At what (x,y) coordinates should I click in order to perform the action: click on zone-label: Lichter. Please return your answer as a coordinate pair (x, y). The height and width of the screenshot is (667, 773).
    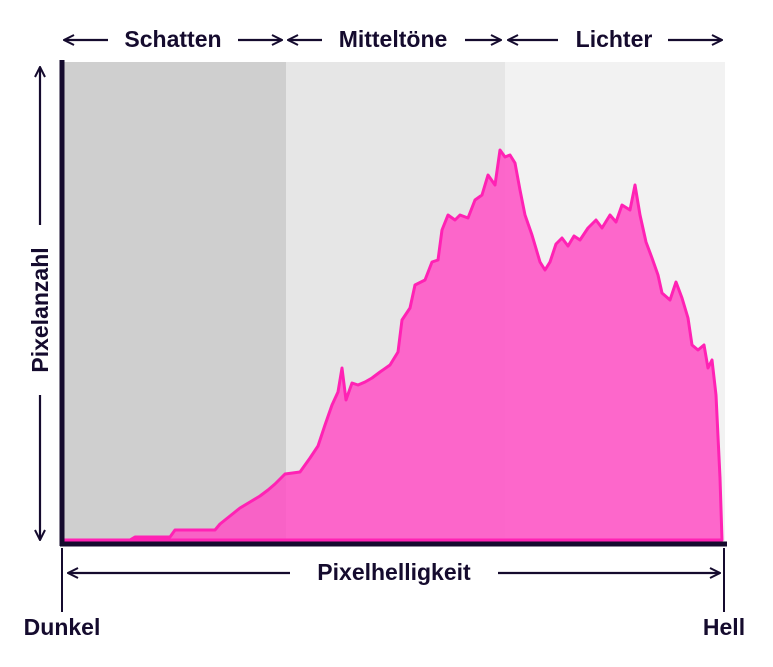
    Looking at the image, I should click on (614, 39).